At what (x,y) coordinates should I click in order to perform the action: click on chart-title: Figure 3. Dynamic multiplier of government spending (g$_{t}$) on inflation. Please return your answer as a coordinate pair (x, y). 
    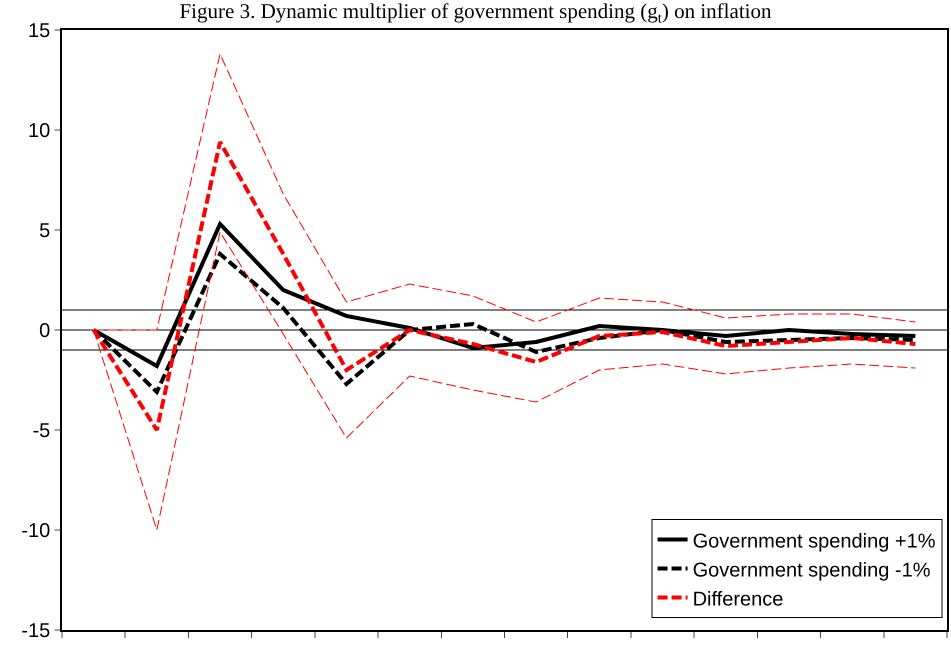
    Looking at the image, I should click on (476, 13).